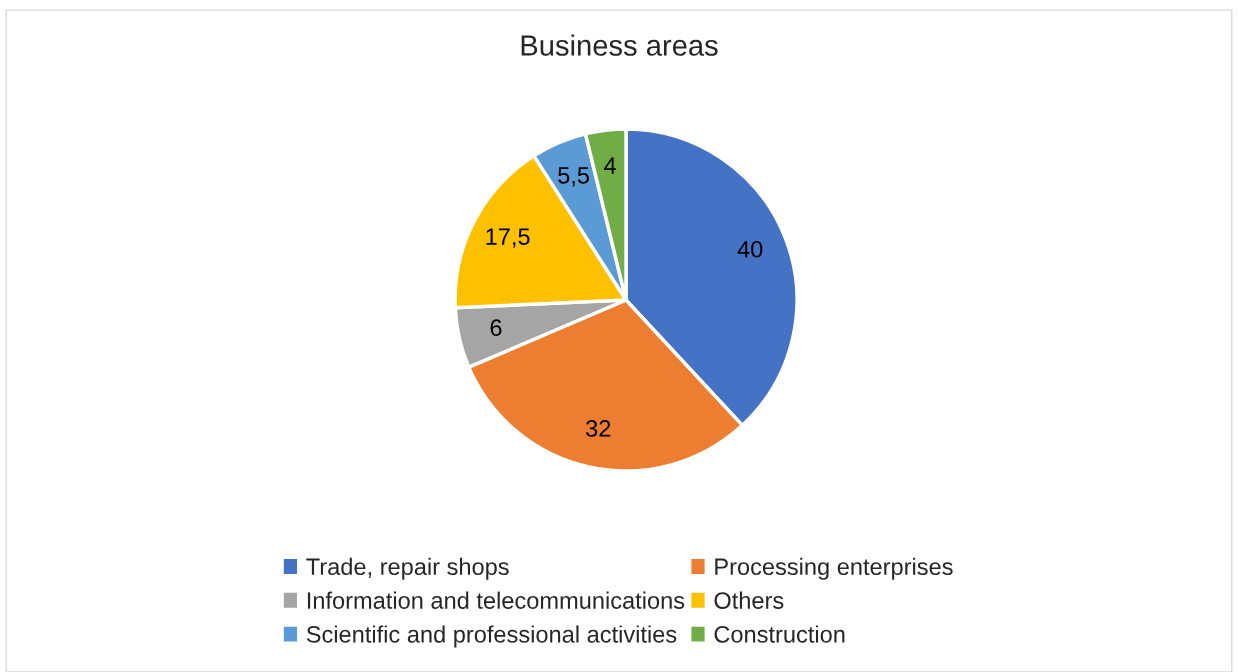 Image resolution: width=1238 pixels, height=672 pixels. I want to click on data-label: 4, so click(610, 165).